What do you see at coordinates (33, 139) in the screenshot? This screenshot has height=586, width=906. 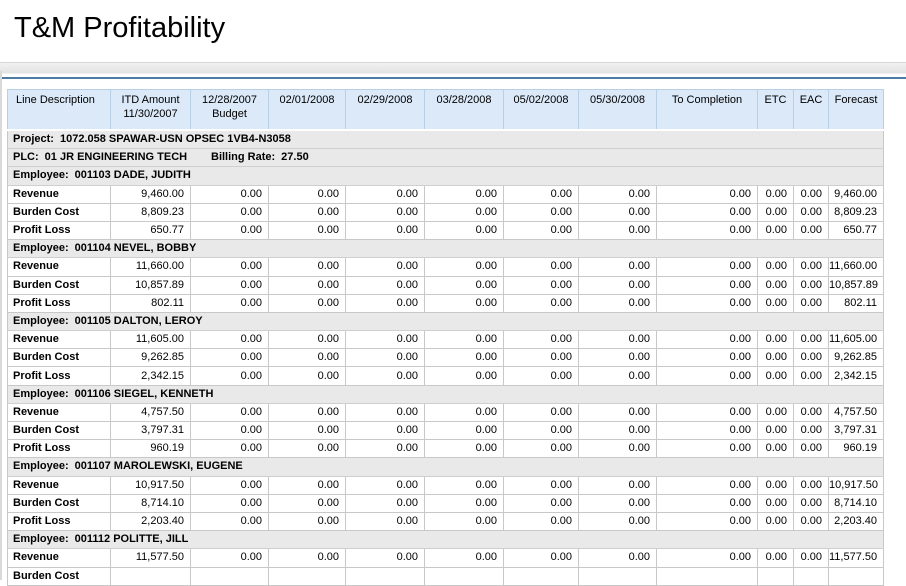 I see `project-label: Project:` at bounding box center [33, 139].